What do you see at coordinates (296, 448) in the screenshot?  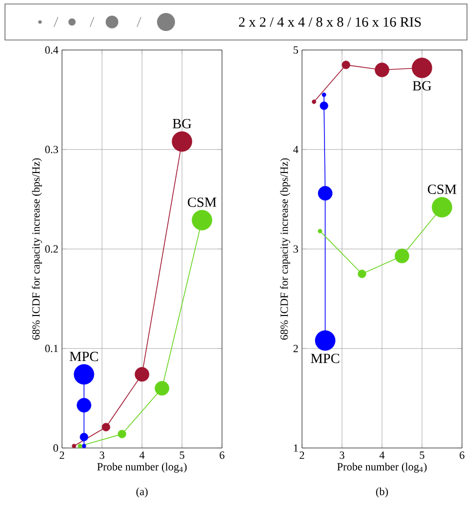 I see `y-tick-label: 1` at bounding box center [296, 448].